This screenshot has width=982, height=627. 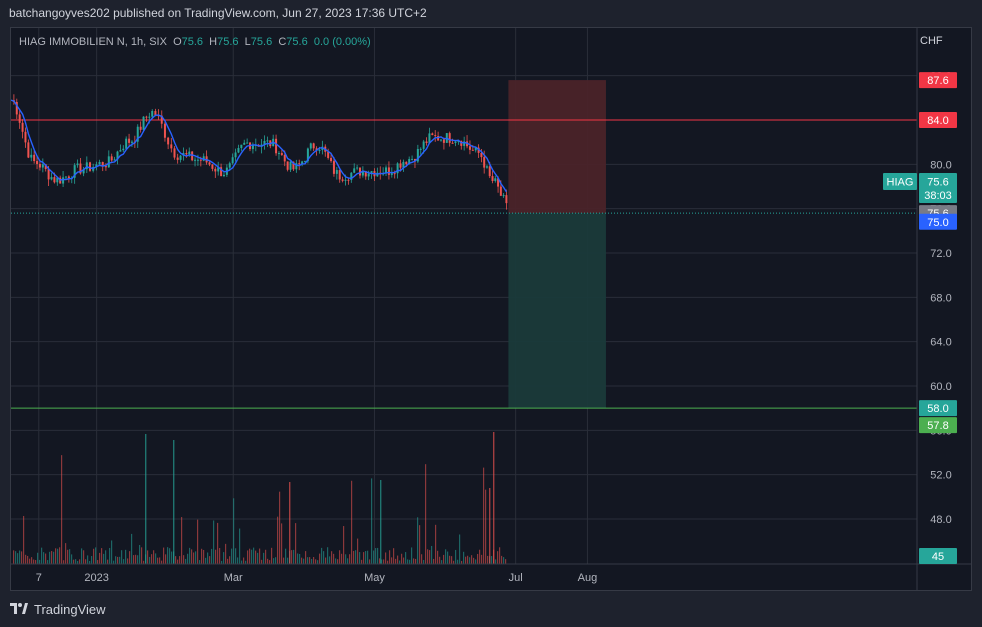 I want to click on legend-low-value: 75.6, so click(x=261, y=42).